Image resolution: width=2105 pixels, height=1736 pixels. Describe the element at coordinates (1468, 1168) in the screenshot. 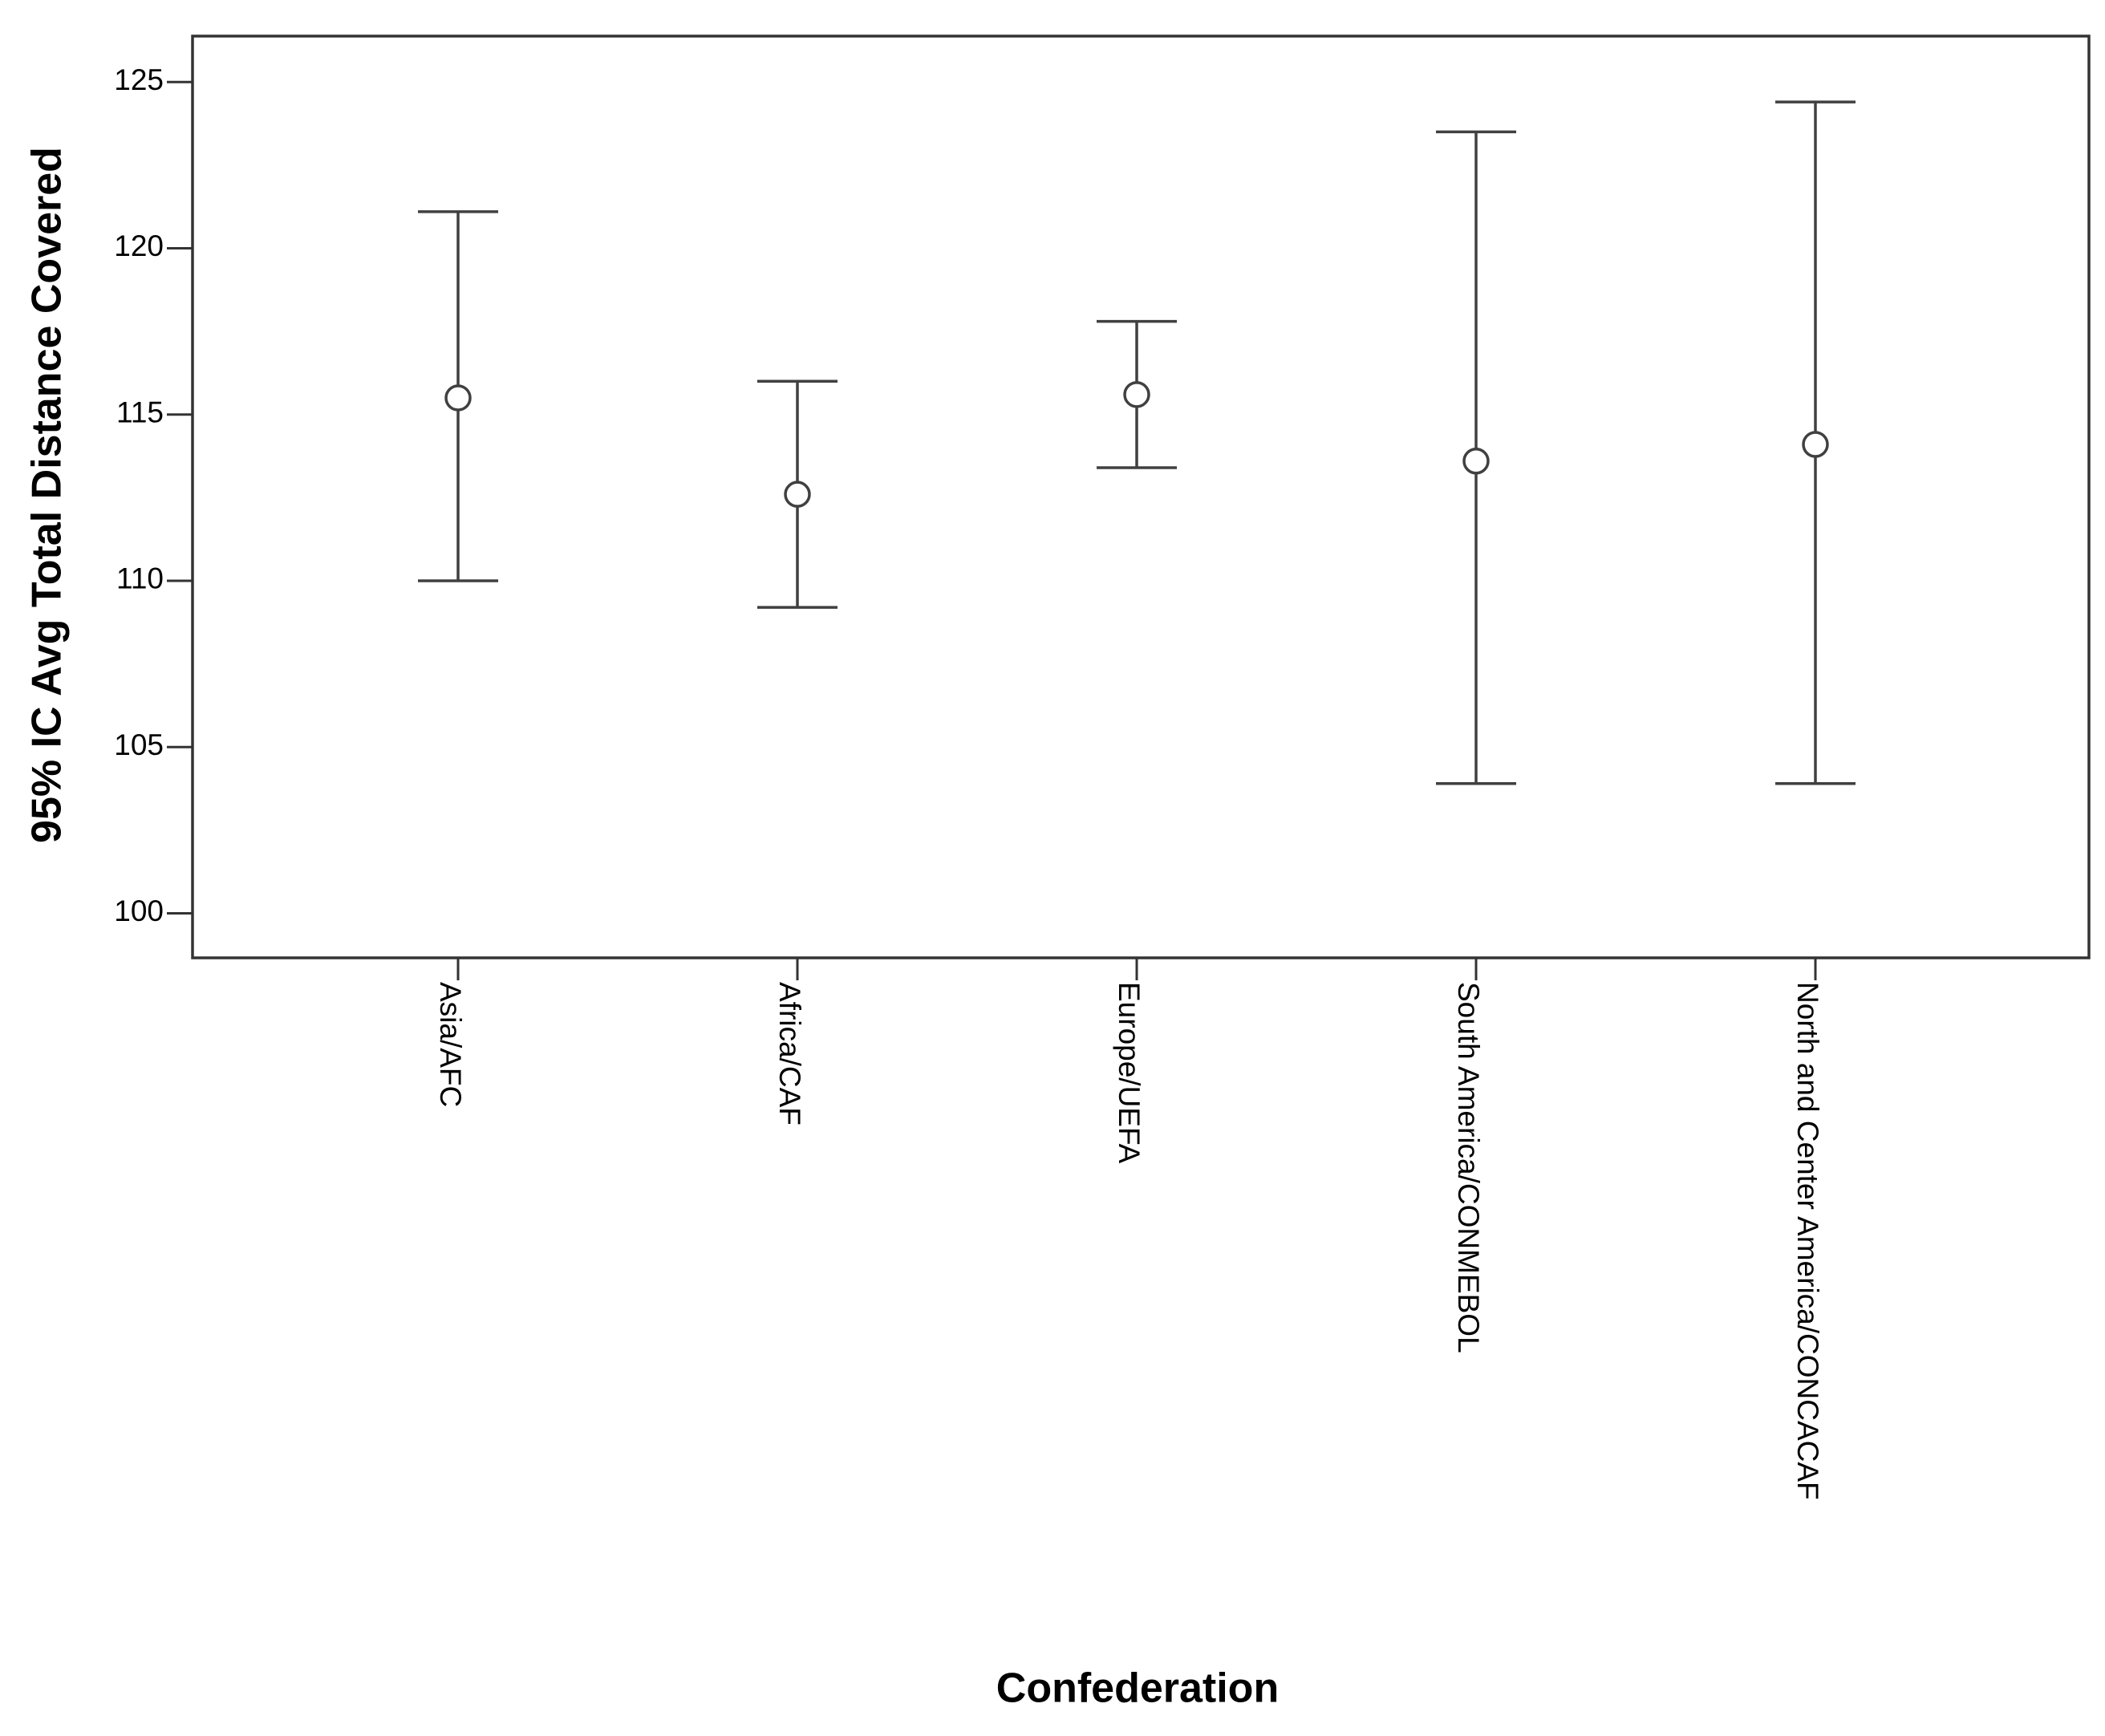

I see `x-tick-label: South America/CONMEBOL` at that location.